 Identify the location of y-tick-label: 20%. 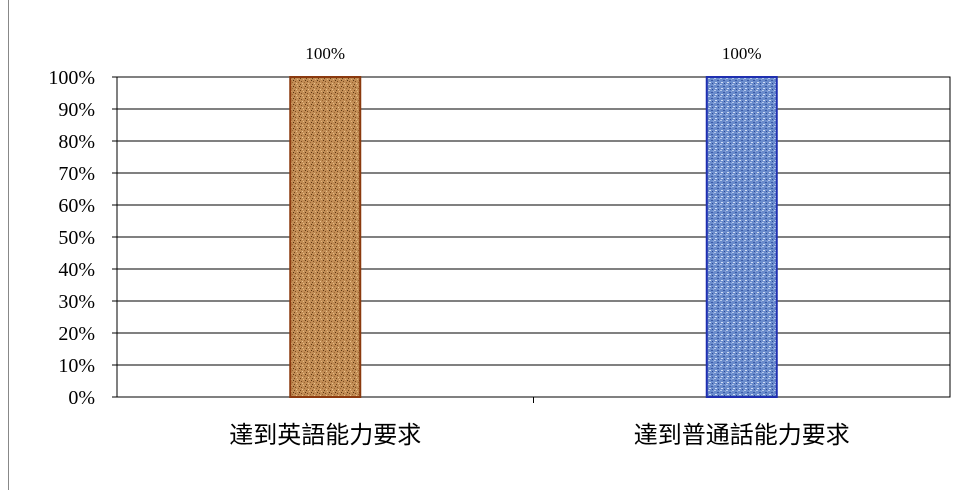
(76, 334).